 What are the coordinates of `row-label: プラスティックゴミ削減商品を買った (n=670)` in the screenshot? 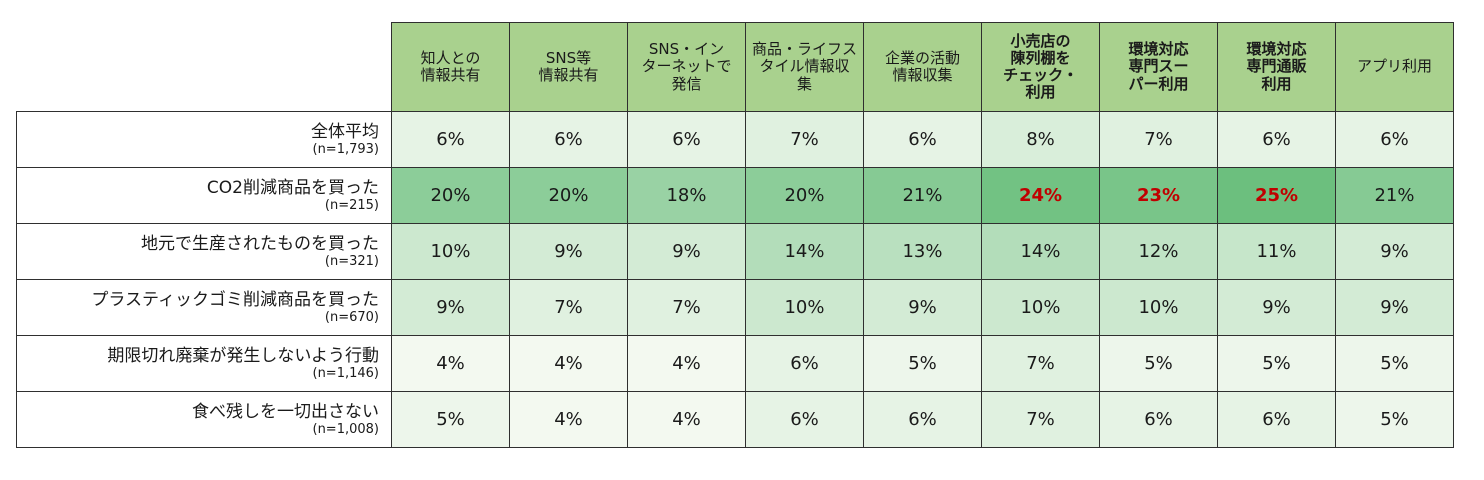 It's located at (204, 307).